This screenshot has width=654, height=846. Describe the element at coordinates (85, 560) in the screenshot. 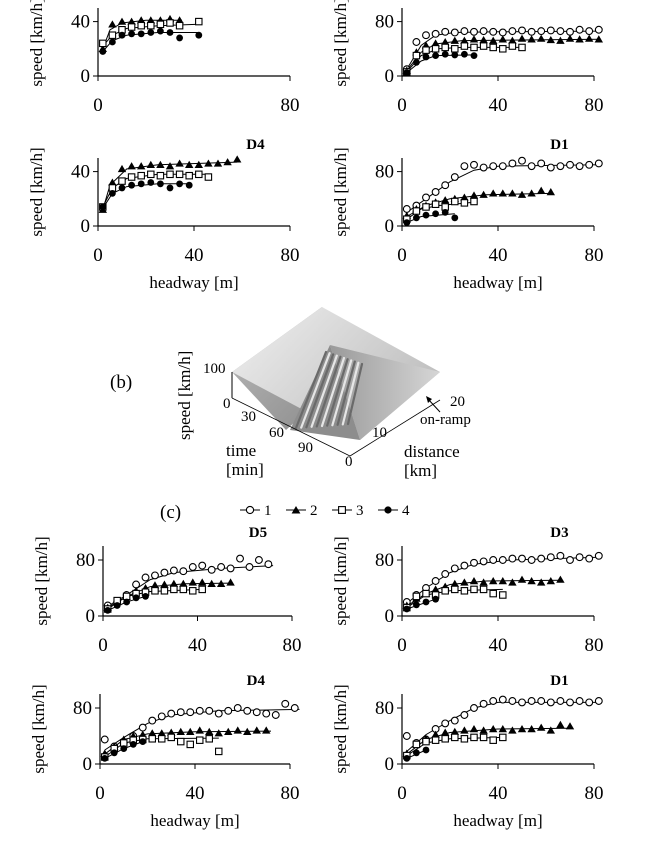

I see `y-tick-label: 80` at that location.